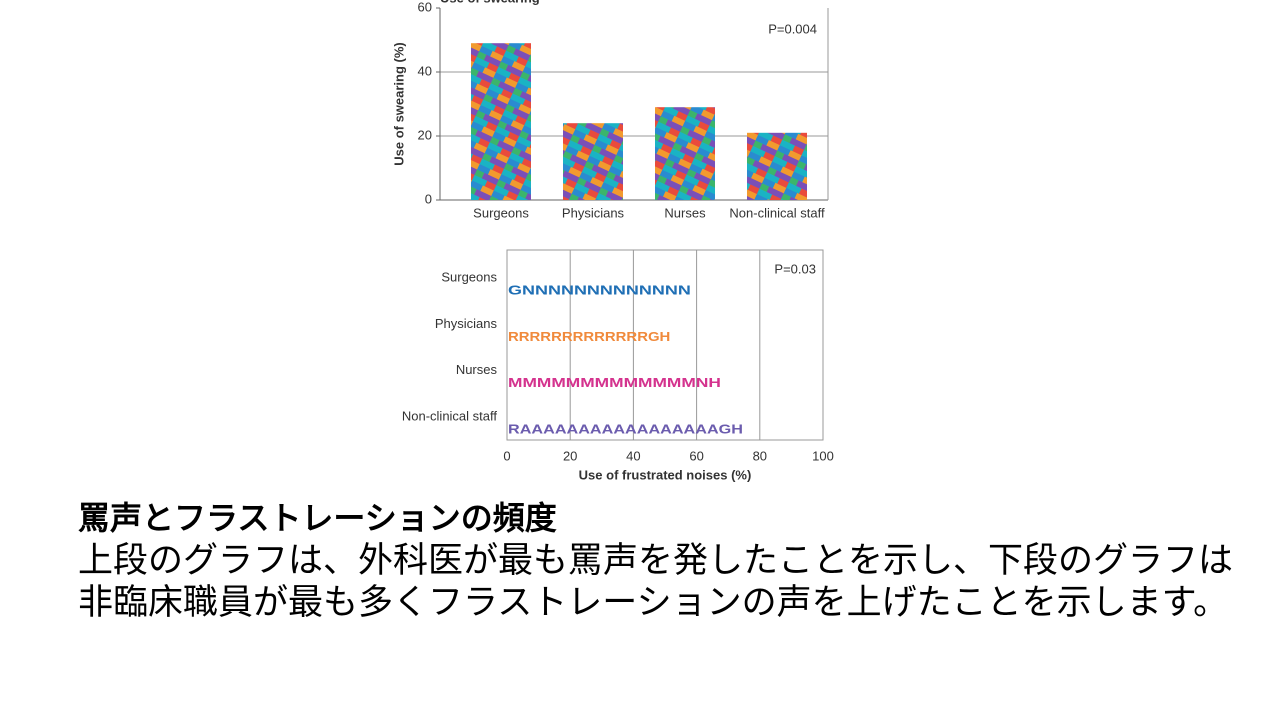 Image resolution: width=1280 pixels, height=720 pixels. Describe the element at coordinates (469, 277) in the screenshot. I see `y-tick-label: Surgeons` at that location.